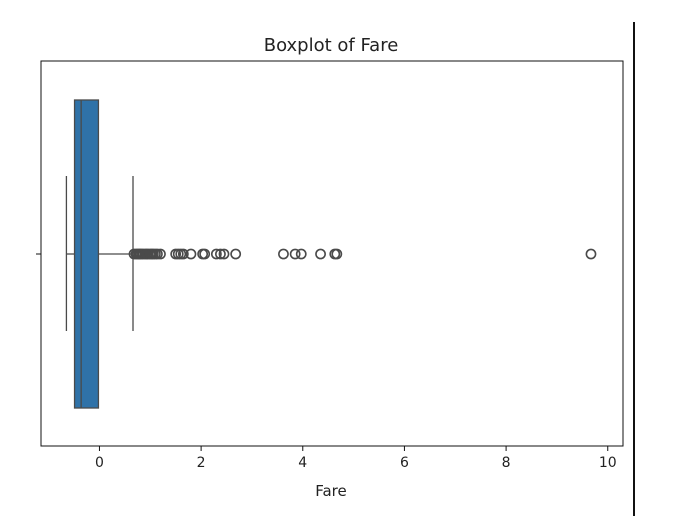 The height and width of the screenshot is (516, 683). Describe the element at coordinates (634, 269) in the screenshot. I see `panel-divider` at that location.